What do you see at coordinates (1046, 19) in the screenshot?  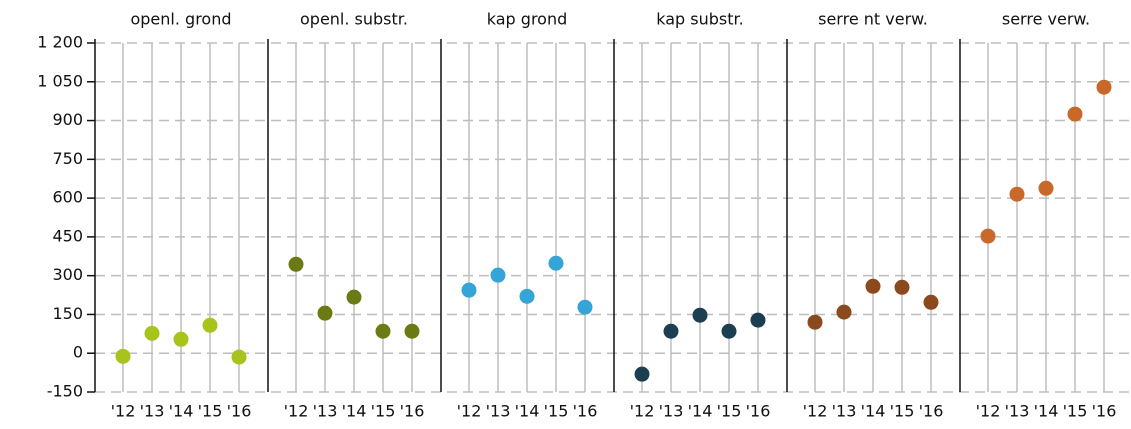 I see `panel-title: serre verw.` at bounding box center [1046, 19].